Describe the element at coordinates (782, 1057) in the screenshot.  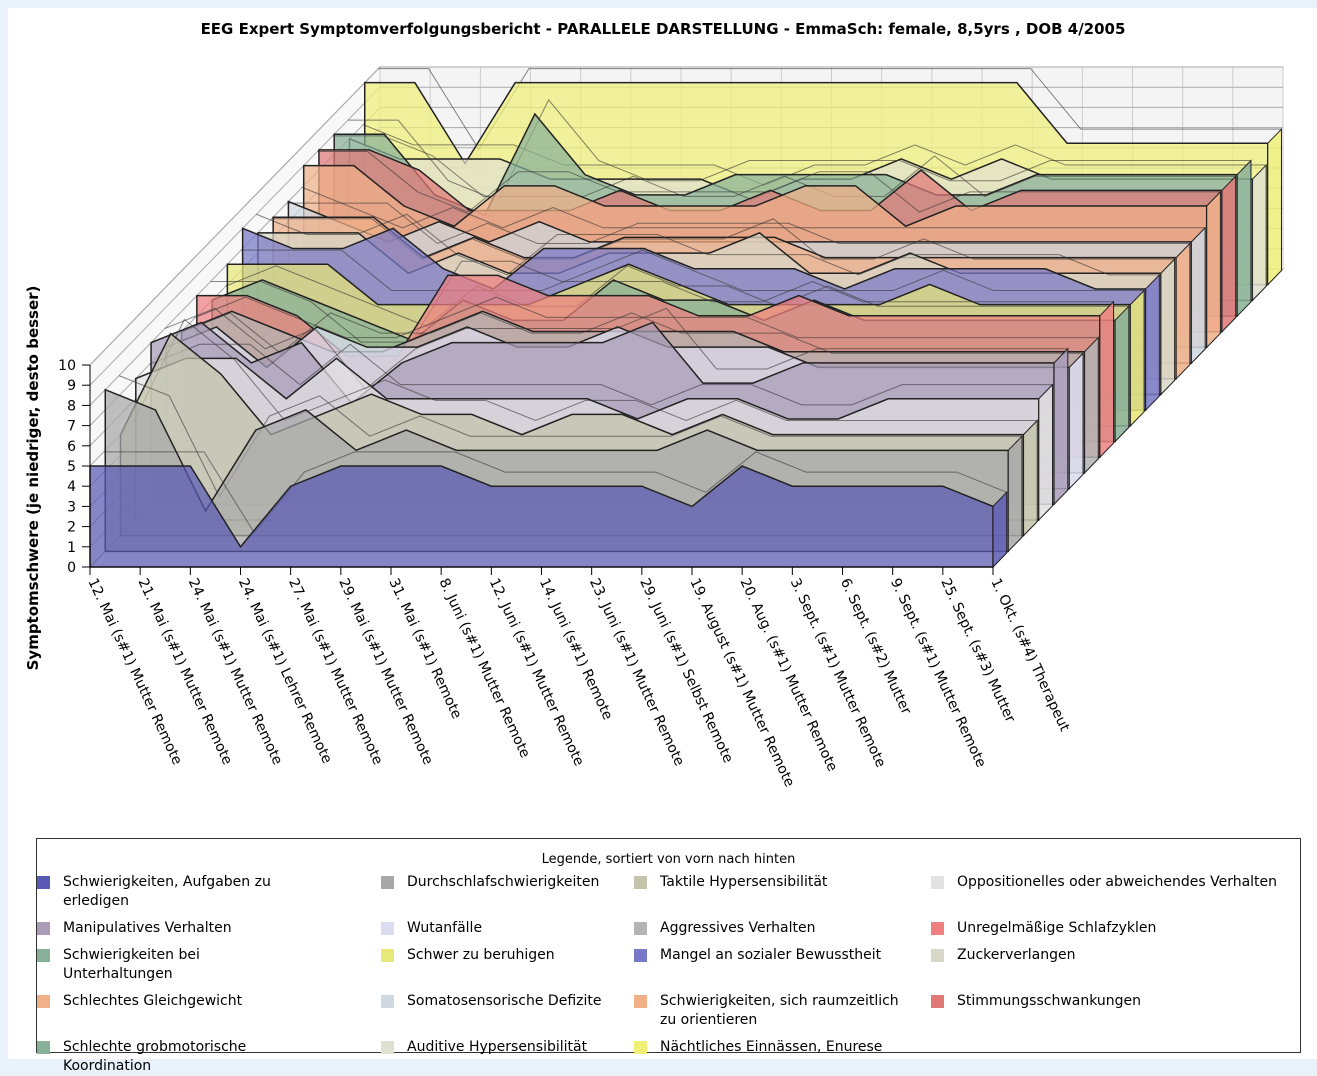
I see `legend-item: Nächtliches Einnässen, Enurese` at that location.